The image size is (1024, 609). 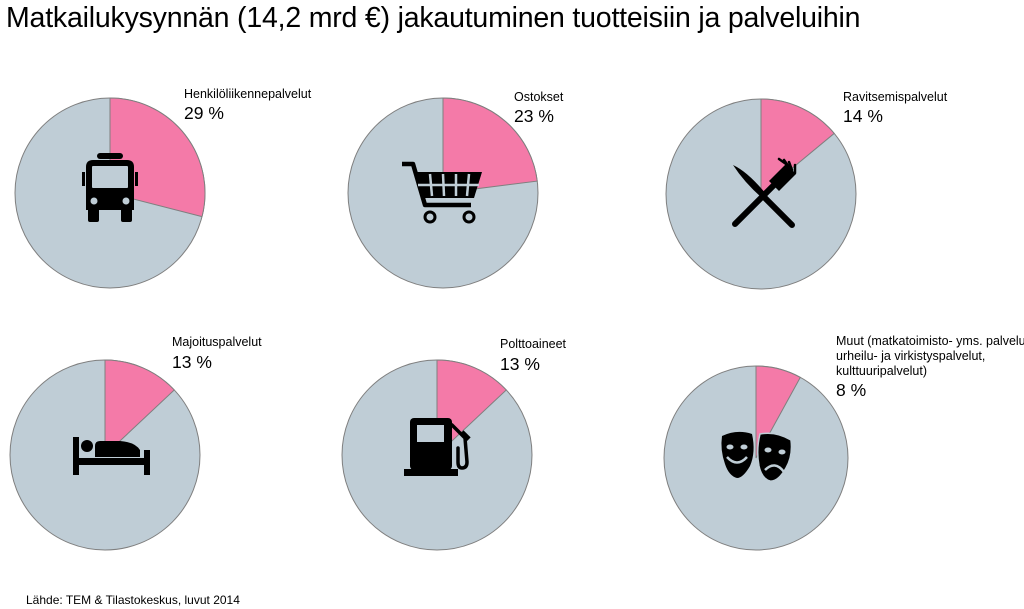 I want to click on shopping-cart-icon, so click(x=442, y=192).